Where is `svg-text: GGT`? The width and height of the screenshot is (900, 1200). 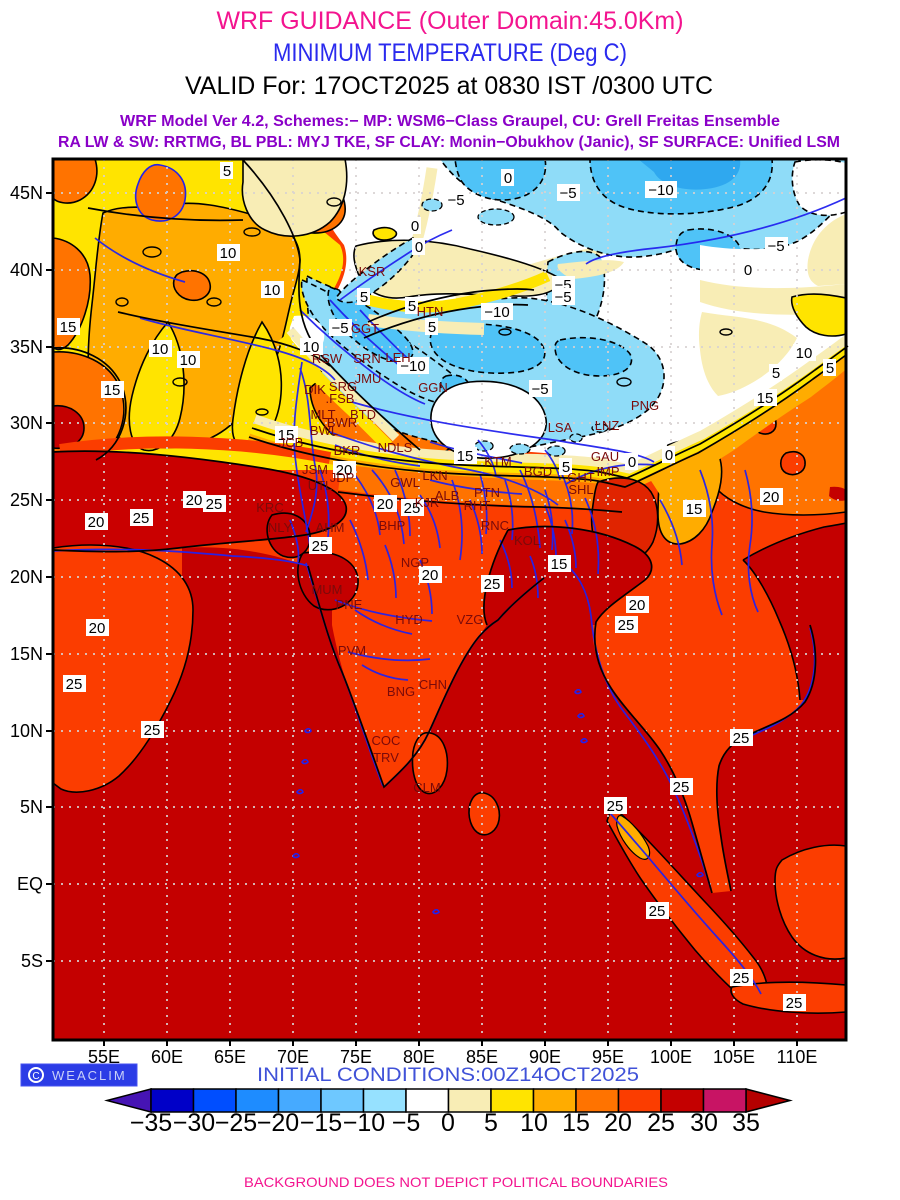 svg-text: GGT is located at coordinates (365, 328).